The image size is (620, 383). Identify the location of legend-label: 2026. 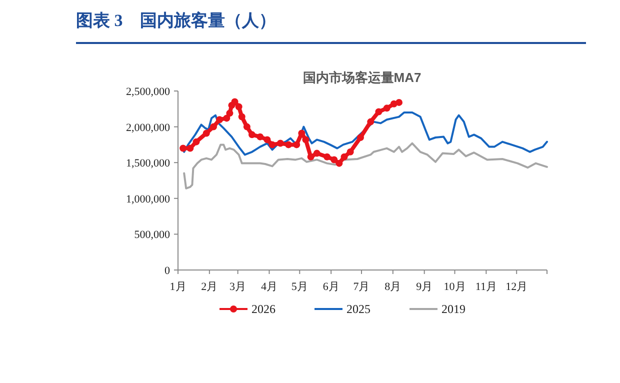
(264, 309).